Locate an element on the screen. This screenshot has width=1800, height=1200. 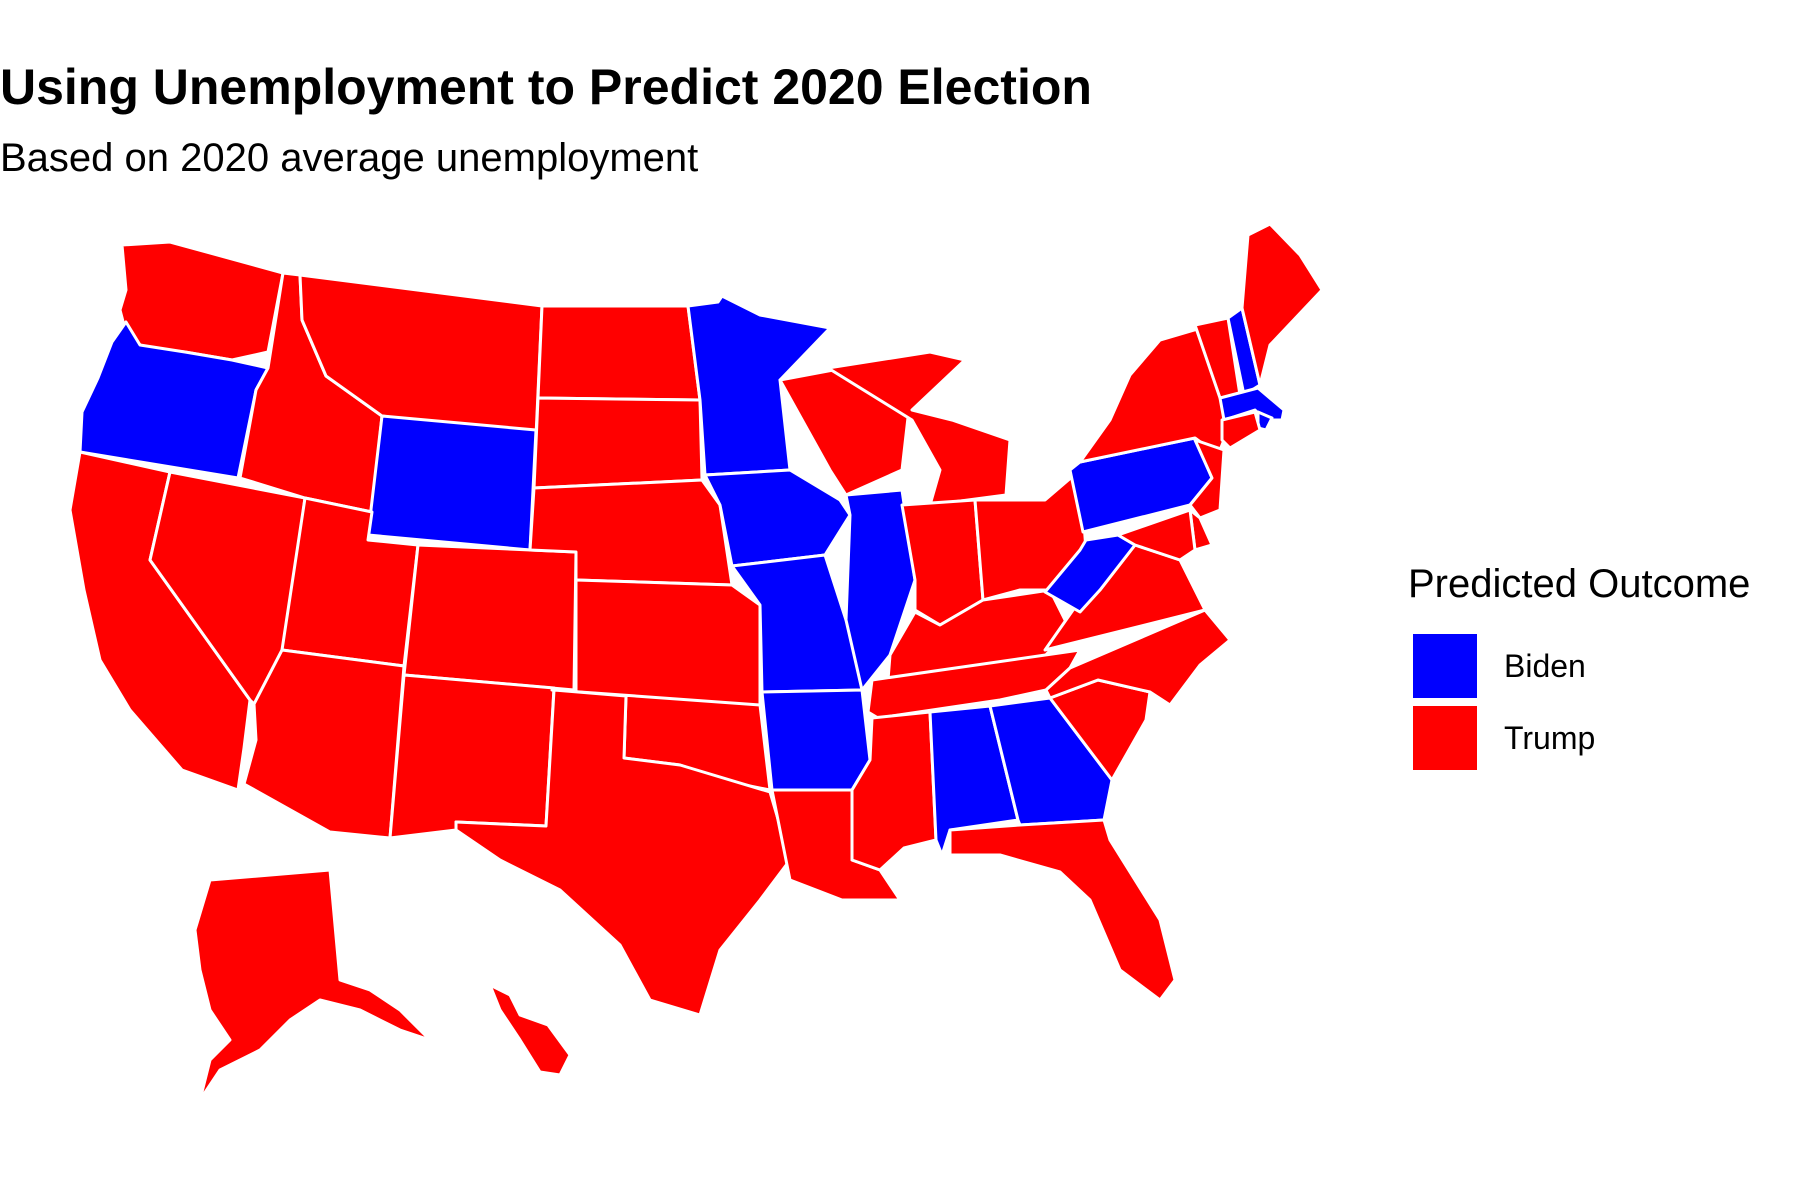
state-wy is located at coordinates (452, 483).